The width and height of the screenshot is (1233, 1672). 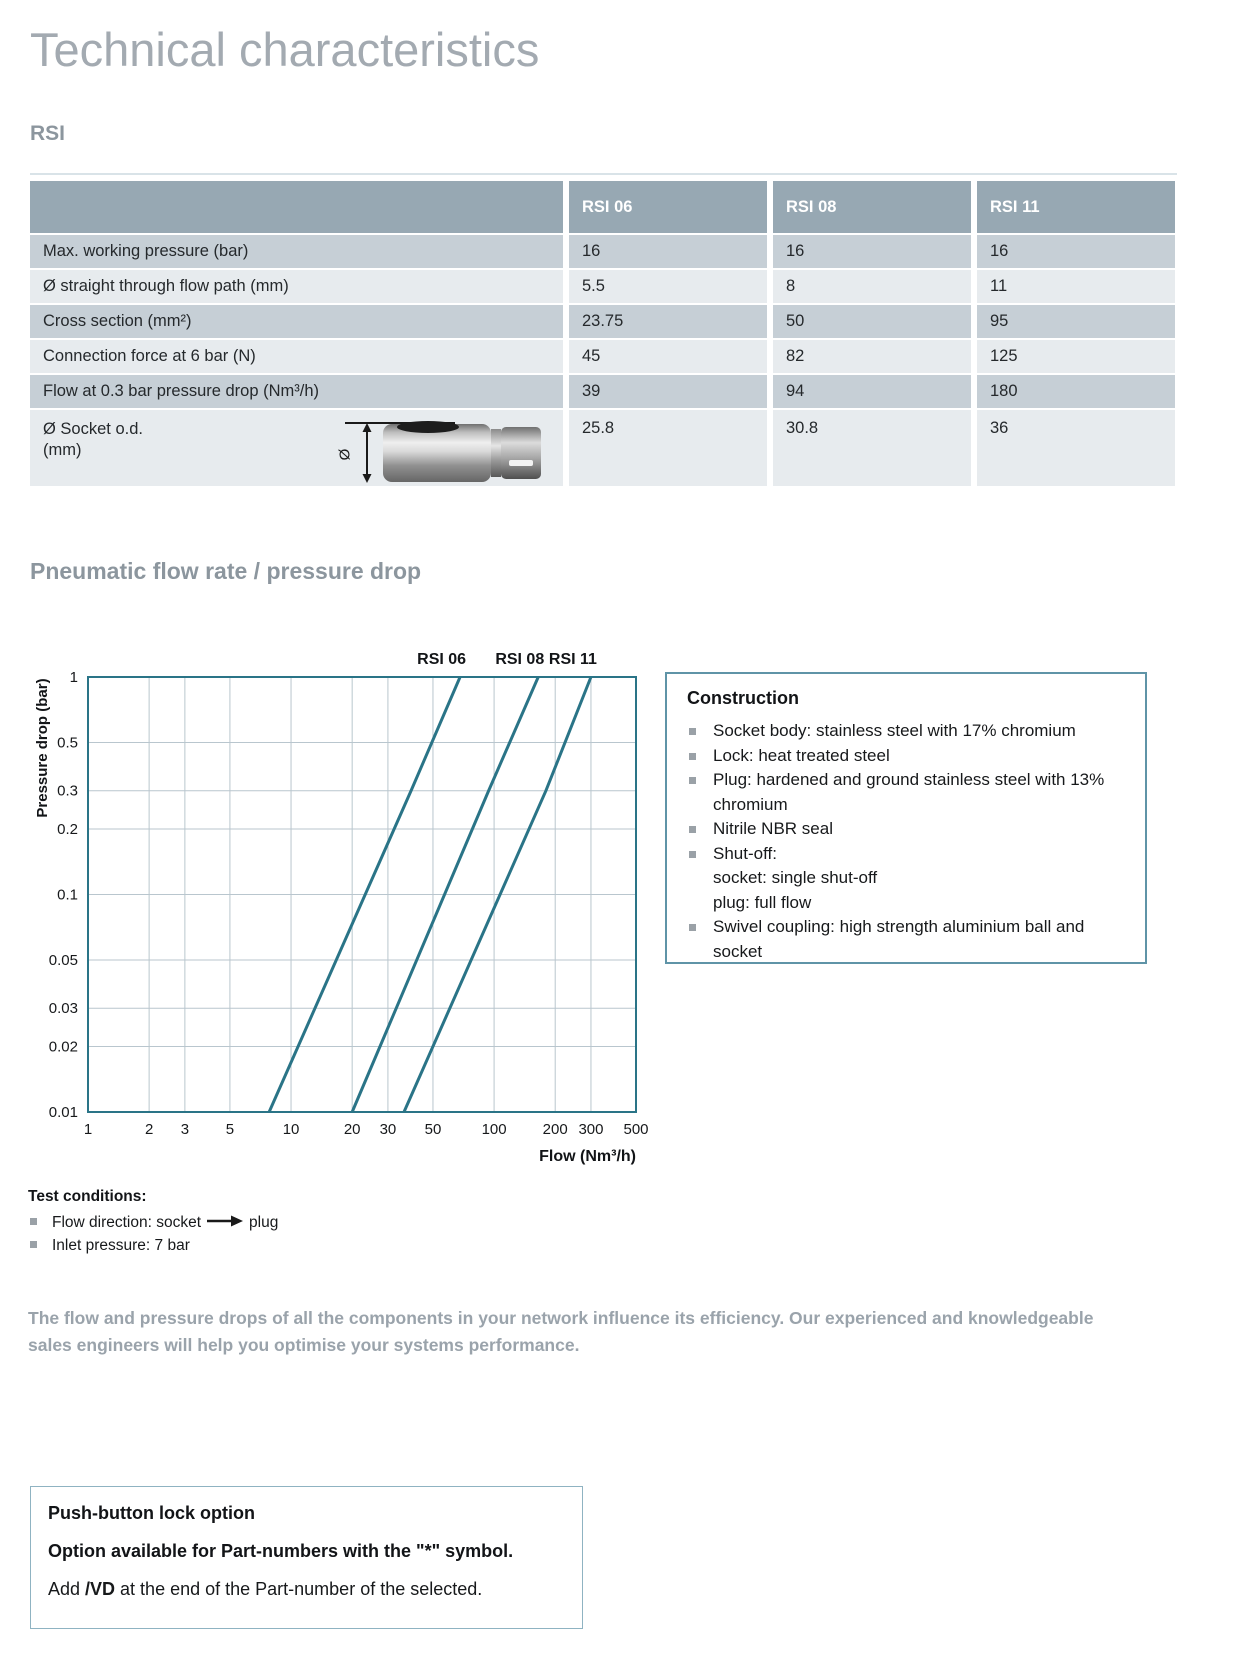 I want to click on row-label-cell: Connection force at 6 bar (N), so click(x=296, y=356).